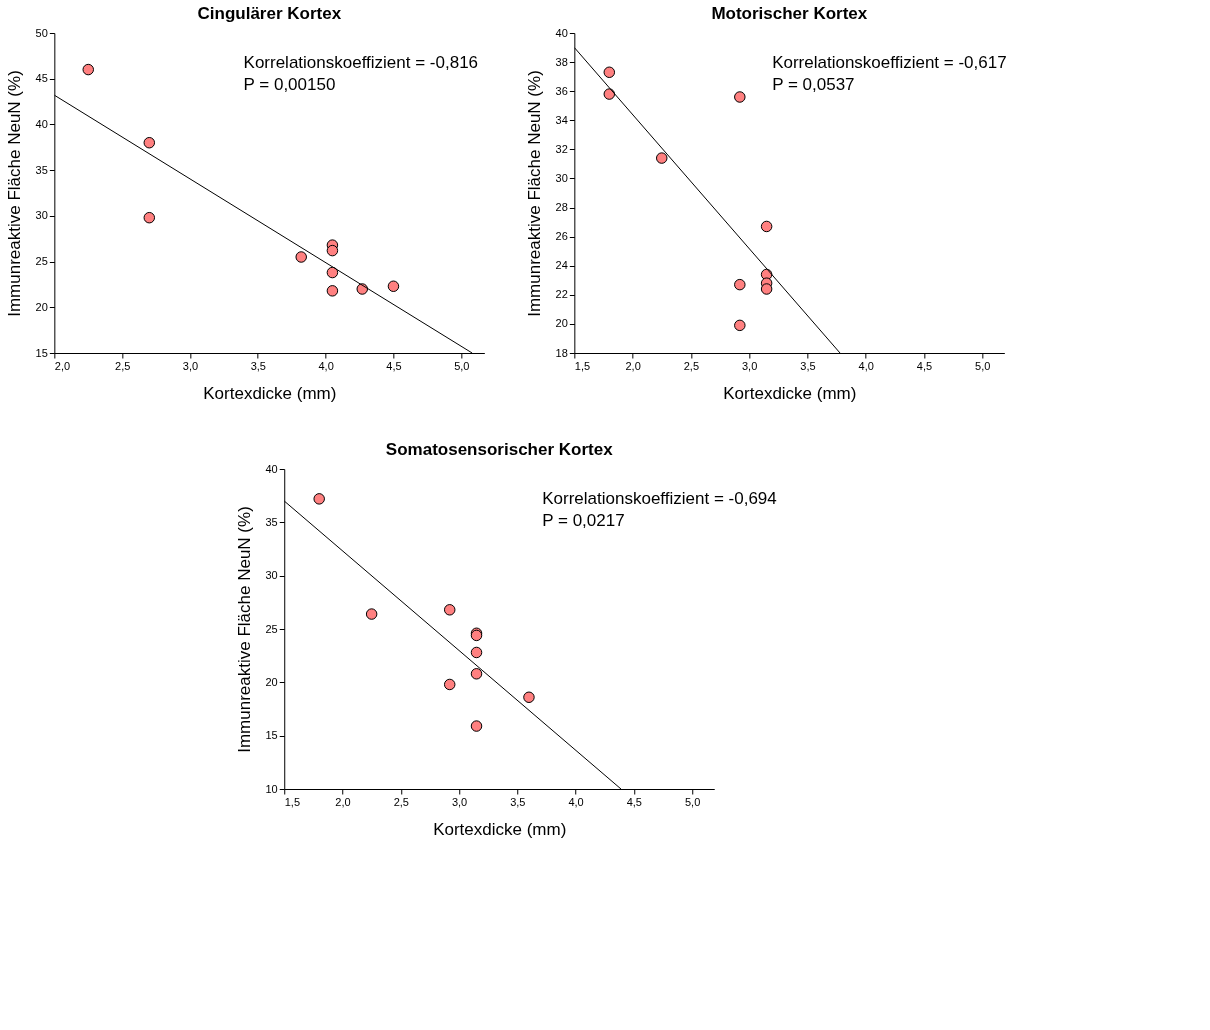 The height and width of the screenshot is (1030, 1210). Describe the element at coordinates (561, 236) in the screenshot. I see `y-tick-label: 26` at that location.